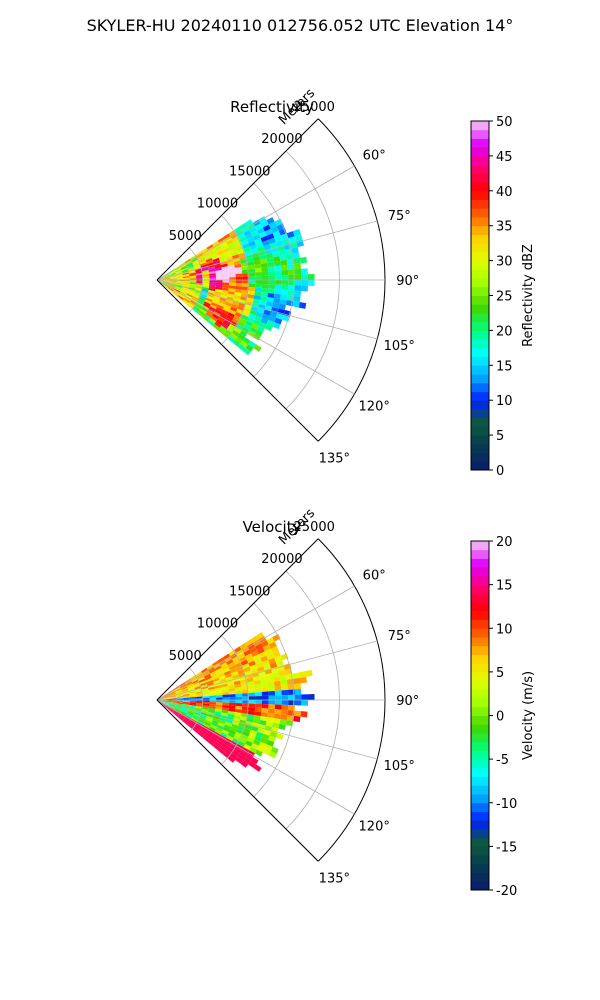 The height and width of the screenshot is (1000, 600). Describe the element at coordinates (255, 757) in the screenshot. I see `angle-spoke` at that location.